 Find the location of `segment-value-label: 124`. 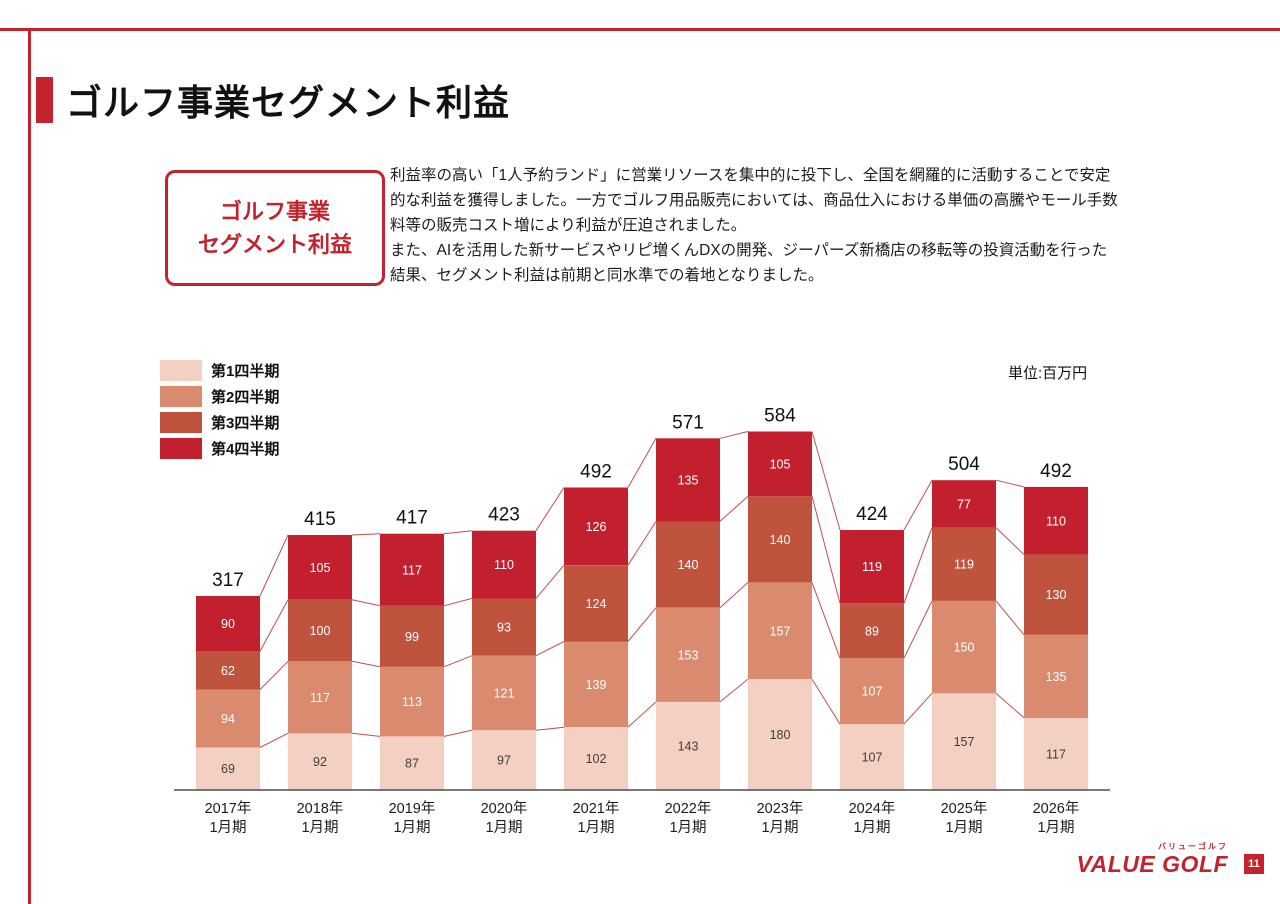

segment-value-label: 124 is located at coordinates (596, 604).